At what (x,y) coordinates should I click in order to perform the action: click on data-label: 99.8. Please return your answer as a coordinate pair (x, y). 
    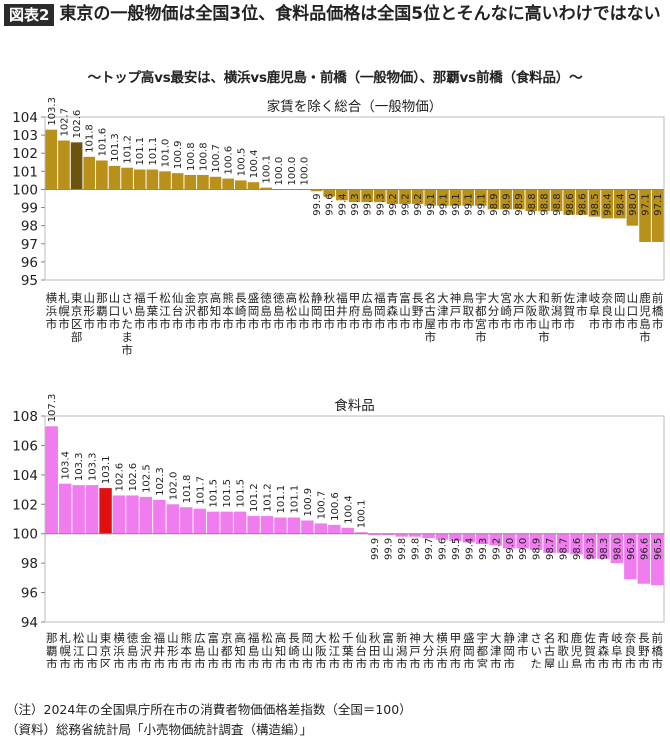
    Looking at the image, I should click on (402, 549).